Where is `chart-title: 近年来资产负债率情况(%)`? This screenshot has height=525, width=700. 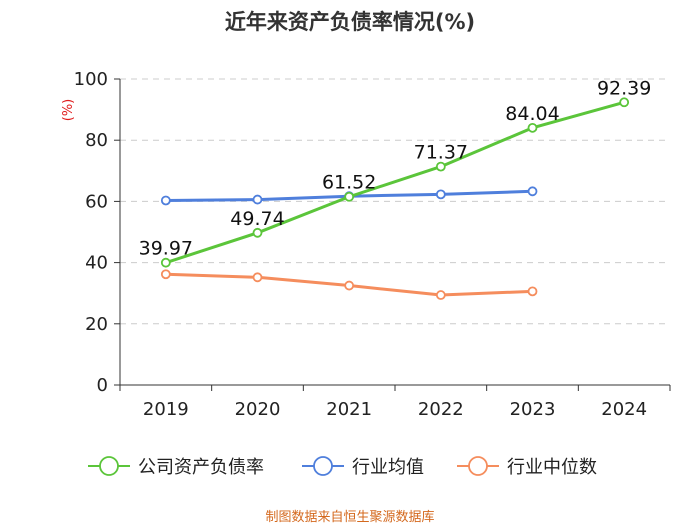
chart-title: 近年来资产负债率情况(%) is located at coordinates (350, 22).